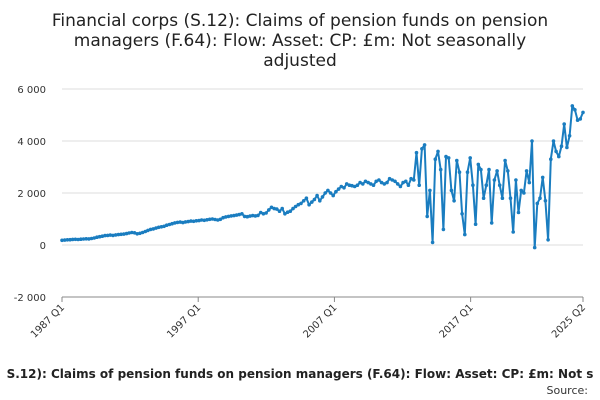 The height and width of the screenshot is (400, 600). What do you see at coordinates (31, 142) in the screenshot?
I see `y-tick-label-3: 4 000` at bounding box center [31, 142].